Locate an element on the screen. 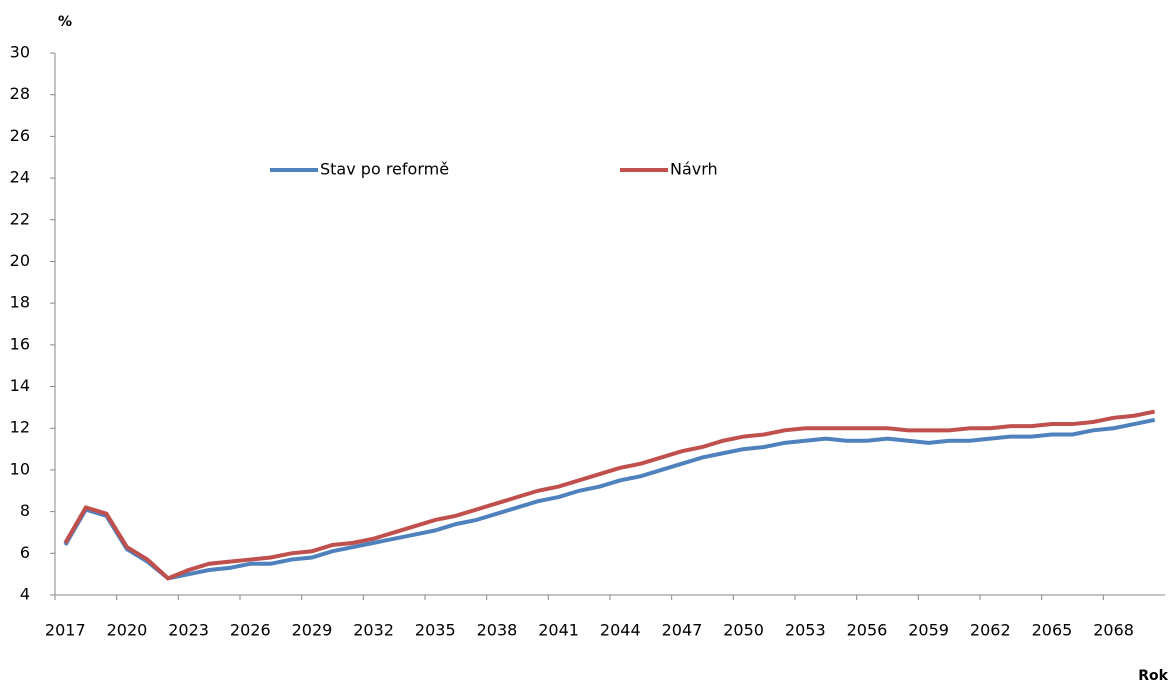  y-tick-label: 18 is located at coordinates (20, 302).